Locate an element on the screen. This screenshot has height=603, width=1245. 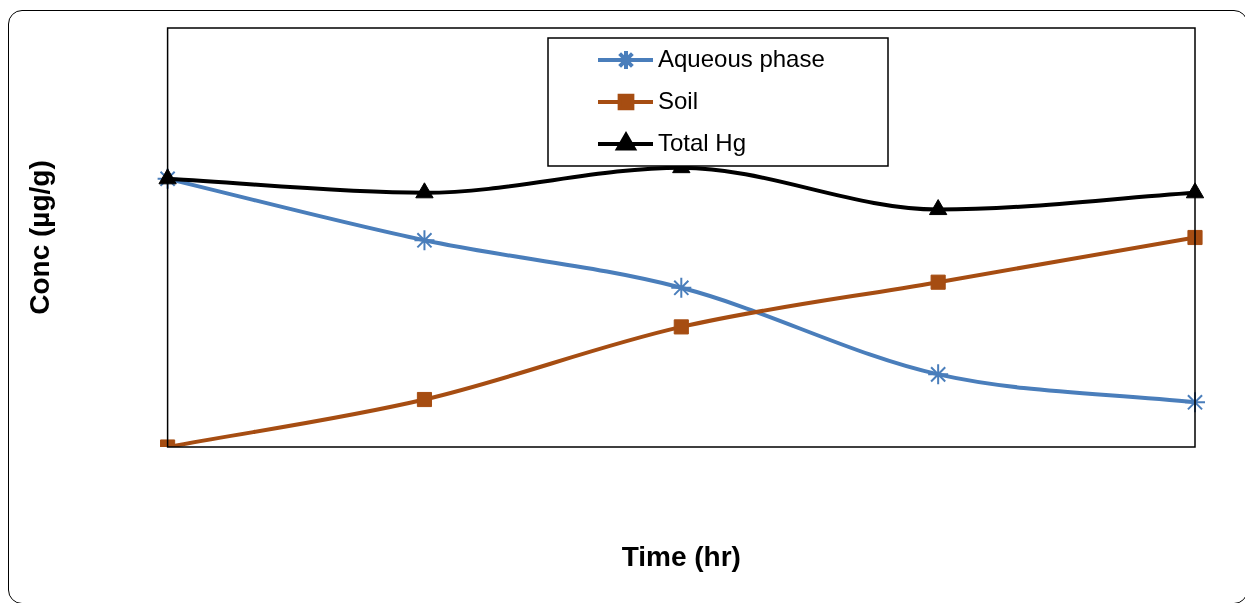
legend-label: Total Hg is located at coordinates (702, 142).